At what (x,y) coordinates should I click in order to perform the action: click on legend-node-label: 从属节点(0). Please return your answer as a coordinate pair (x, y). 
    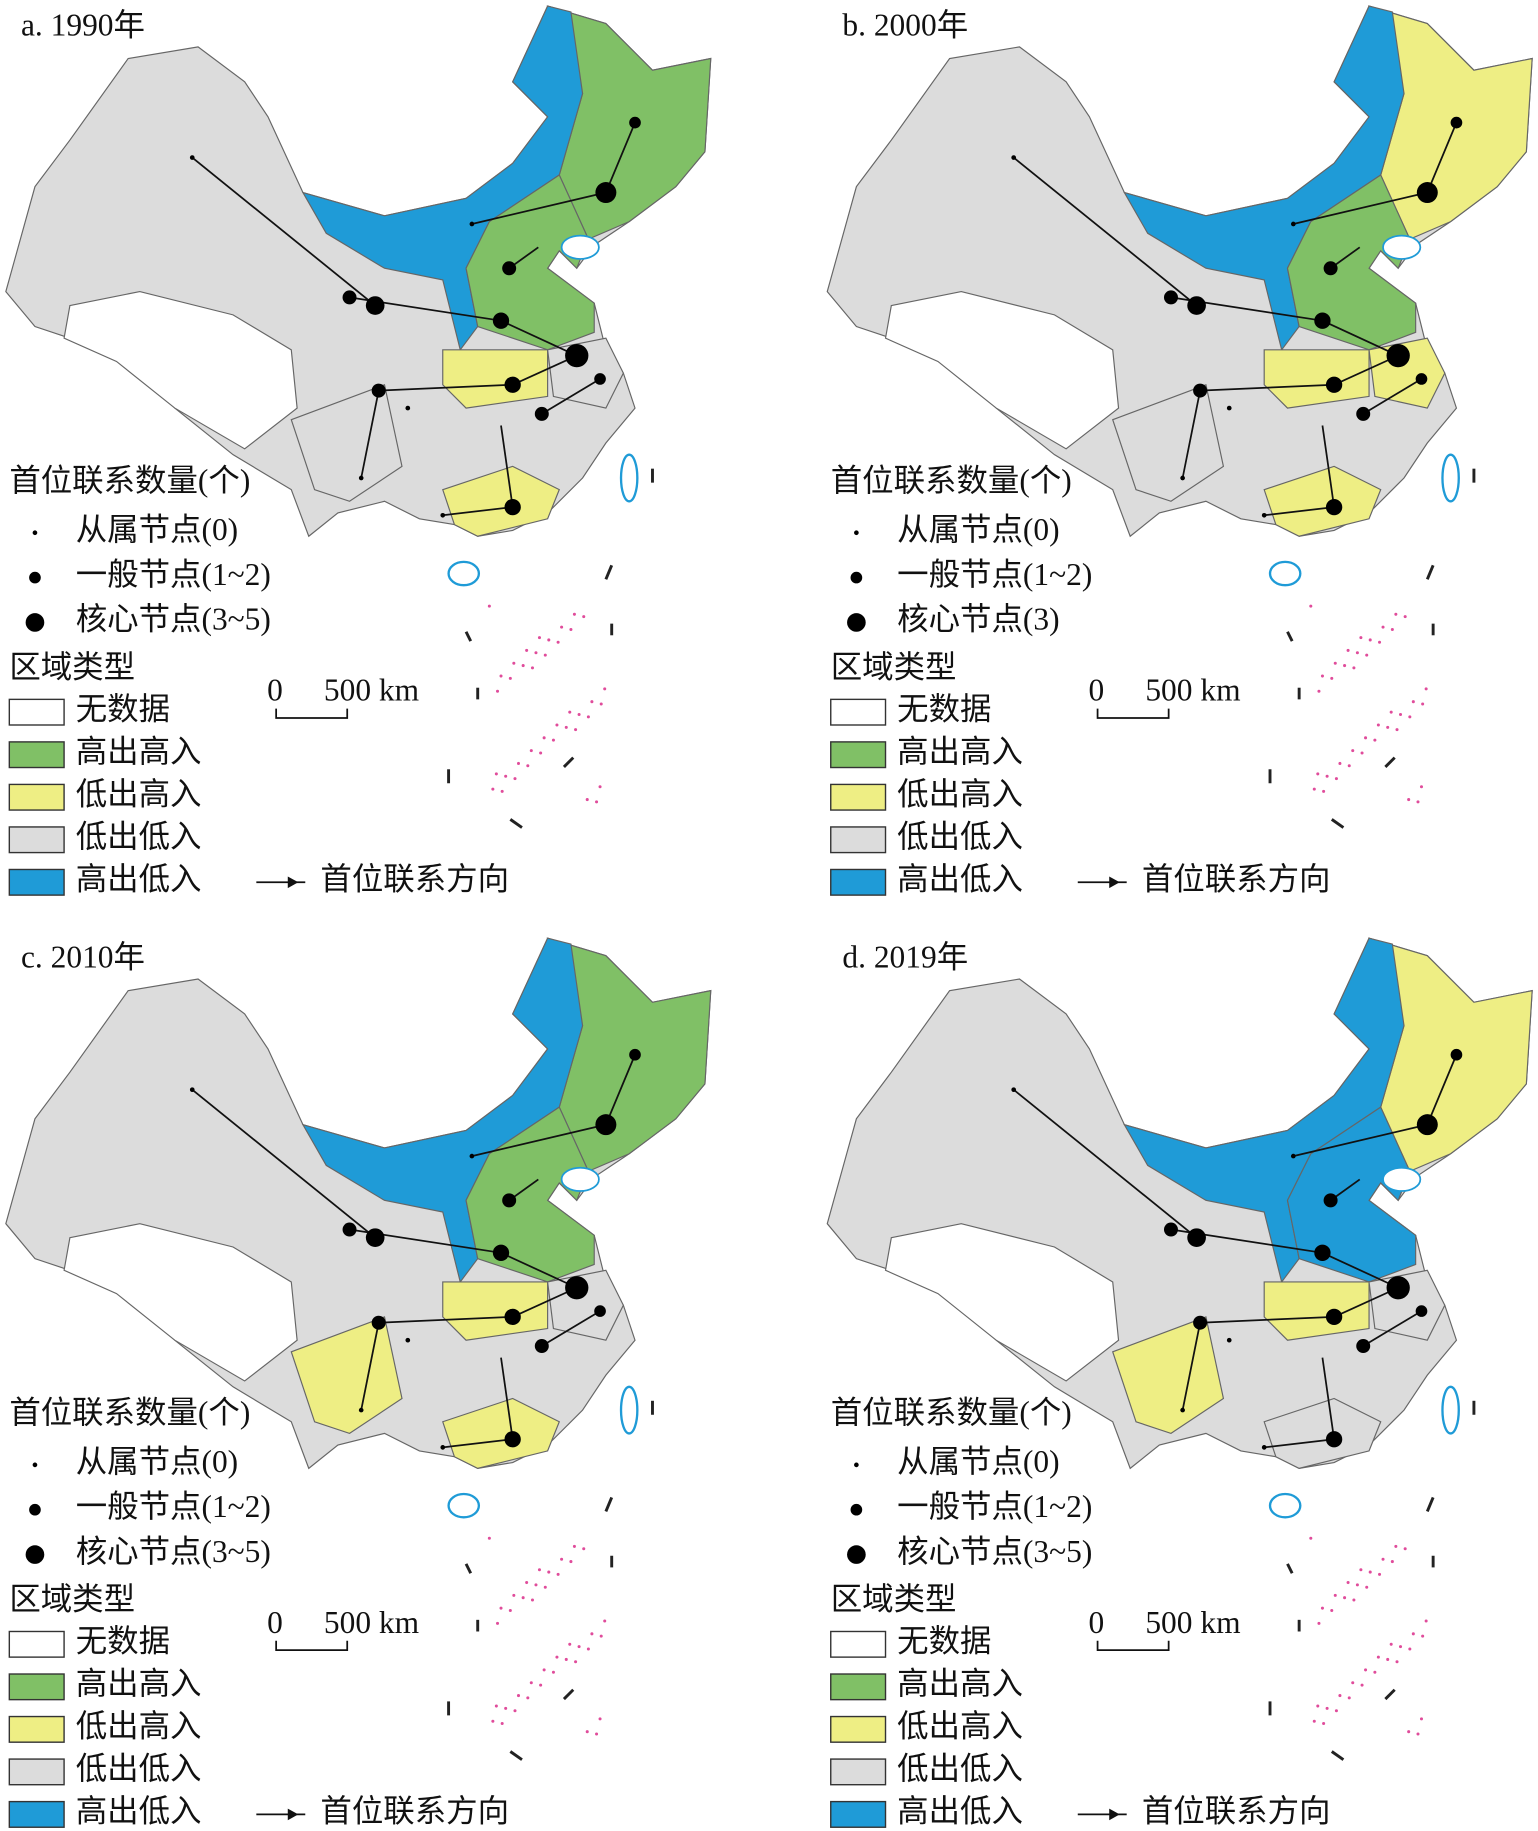
    Looking at the image, I should click on (157, 1461).